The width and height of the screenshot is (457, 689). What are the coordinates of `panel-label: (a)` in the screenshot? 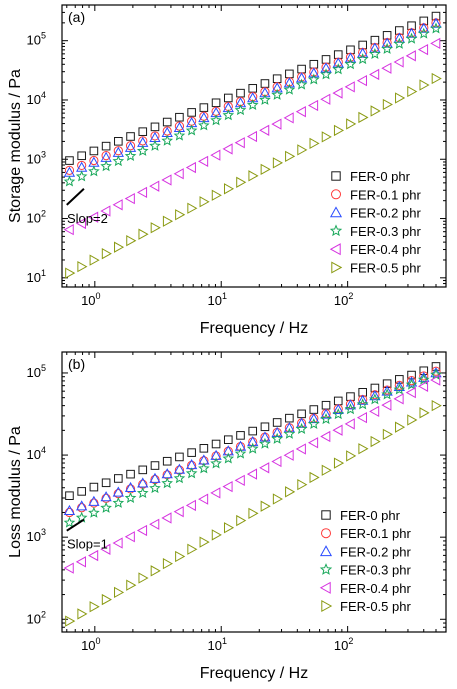 It's located at (76, 17).